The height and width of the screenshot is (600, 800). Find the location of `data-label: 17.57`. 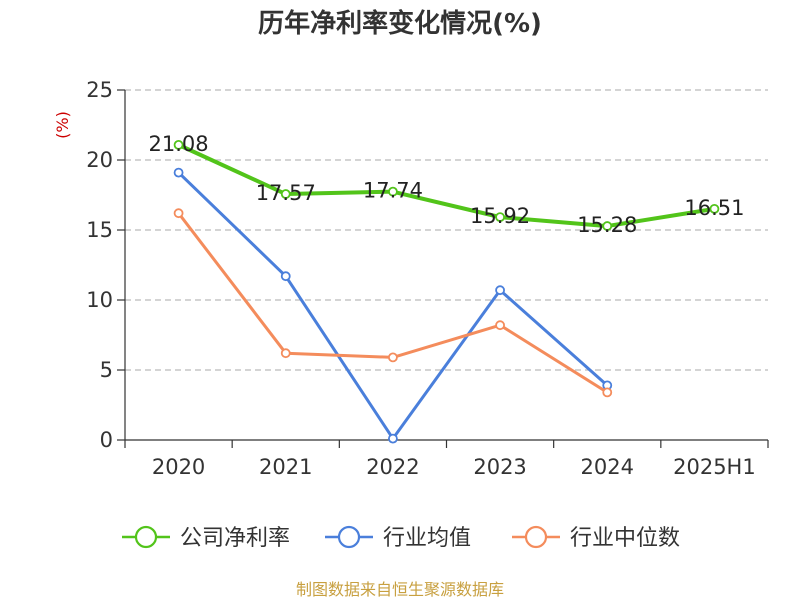

data-label: 17.57 is located at coordinates (286, 193).